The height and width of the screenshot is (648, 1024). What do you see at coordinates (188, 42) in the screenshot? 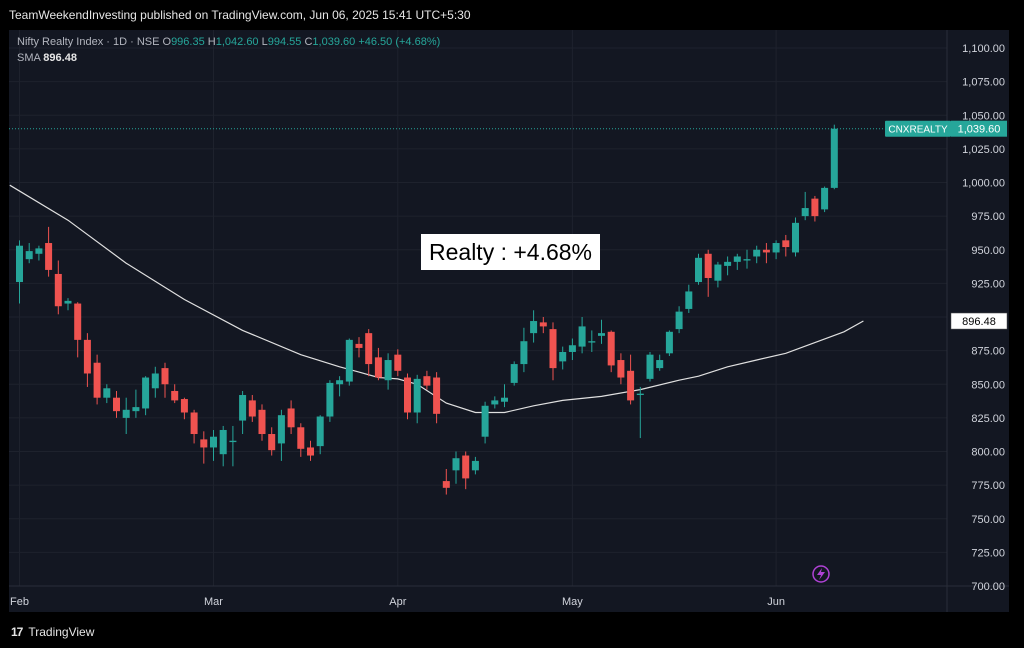
I see `legend-open-value: 996.35` at bounding box center [188, 42].